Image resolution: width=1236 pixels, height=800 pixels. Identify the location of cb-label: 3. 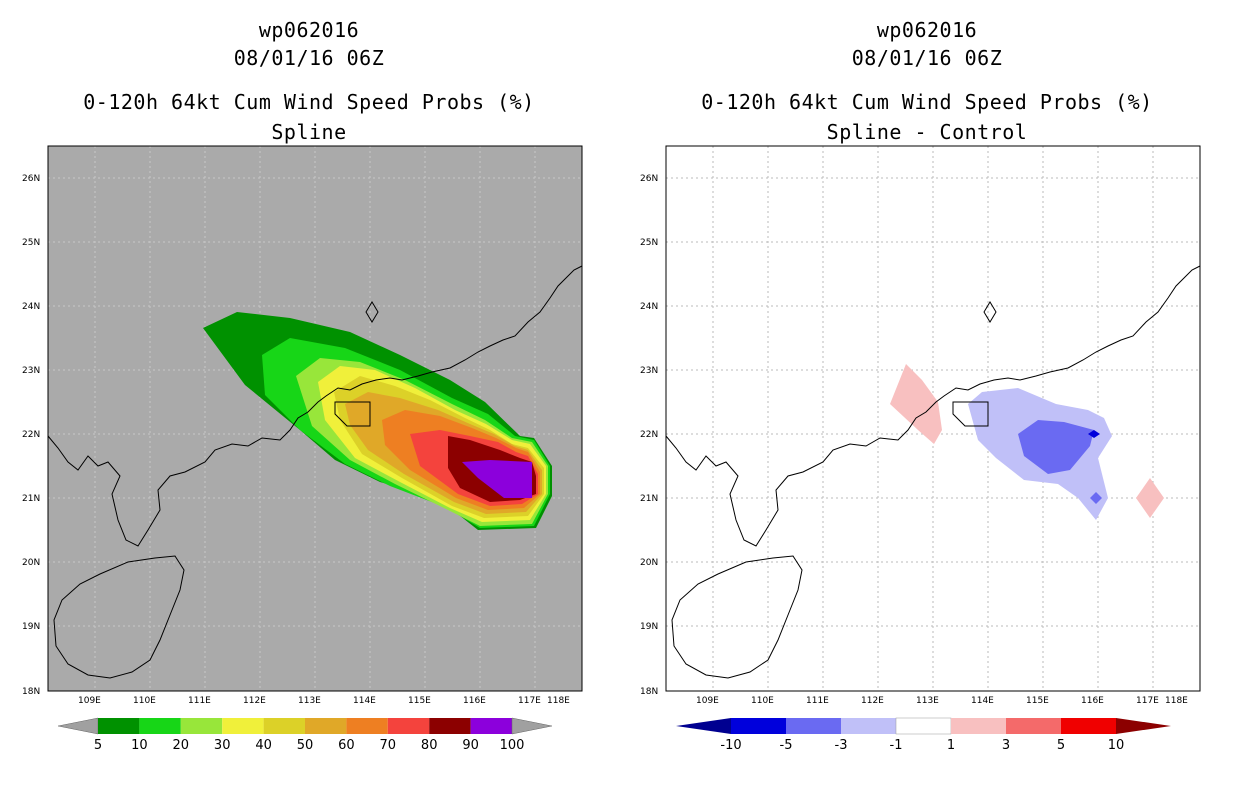
(1006, 745).